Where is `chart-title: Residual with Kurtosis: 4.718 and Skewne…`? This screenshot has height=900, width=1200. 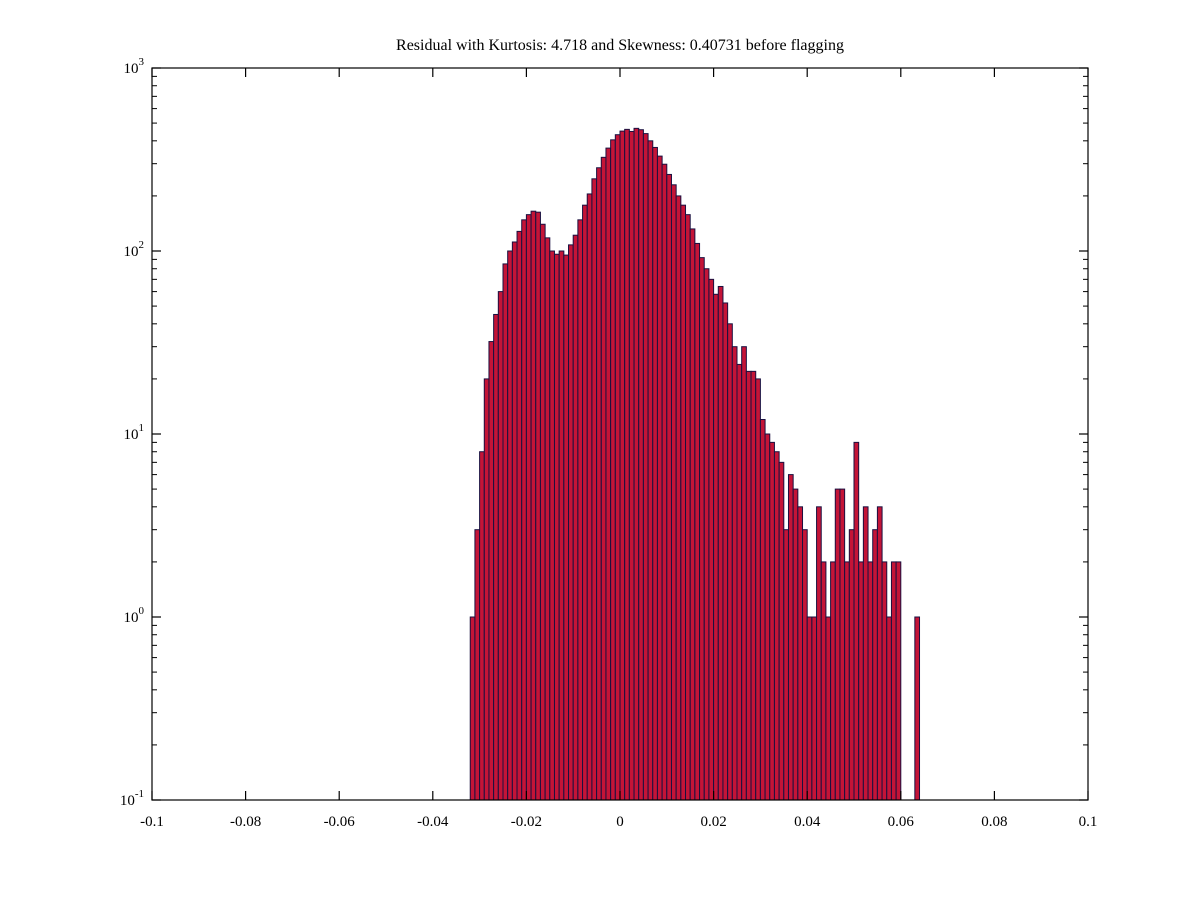 chart-title: Residual with Kurtosis: 4.718 and Skewne… is located at coordinates (620, 45).